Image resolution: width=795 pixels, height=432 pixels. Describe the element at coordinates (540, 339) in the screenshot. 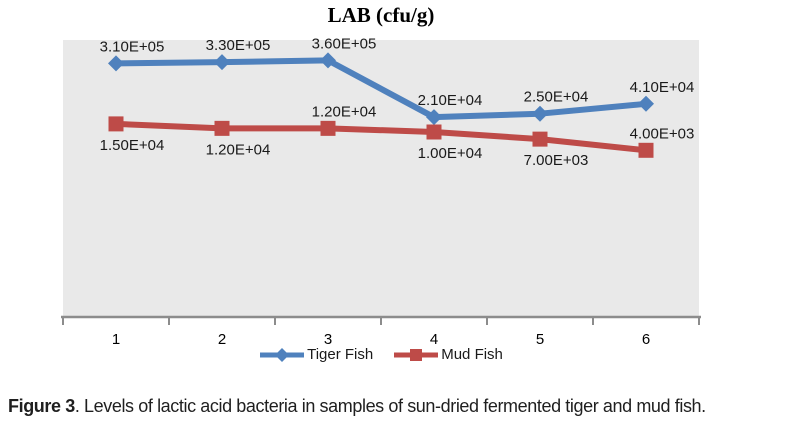

I see `x-axis-tick-label: 5` at that location.